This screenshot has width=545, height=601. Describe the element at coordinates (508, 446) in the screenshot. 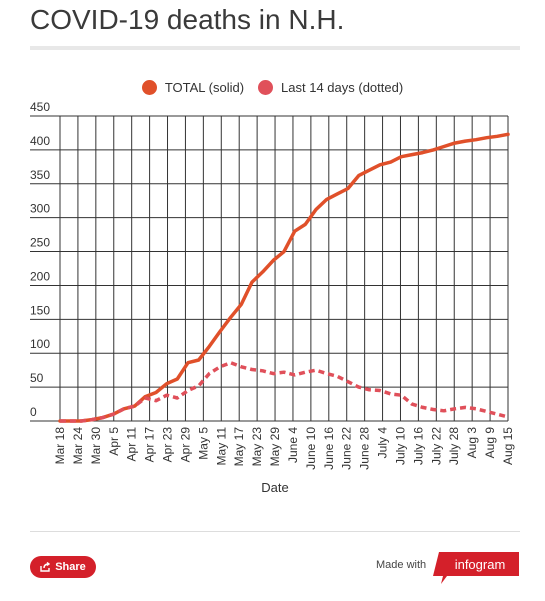

I see `x-tick-label: Aug 15` at that location.